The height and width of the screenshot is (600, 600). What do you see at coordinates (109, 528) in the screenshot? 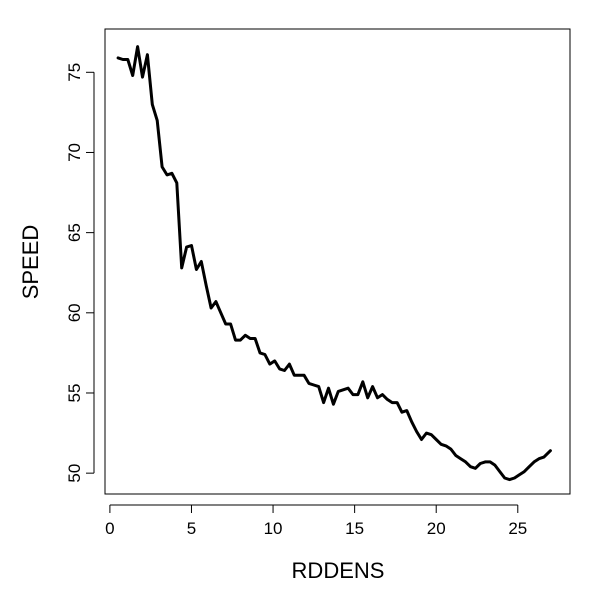
I see `x-tick-label: 0` at bounding box center [109, 528].